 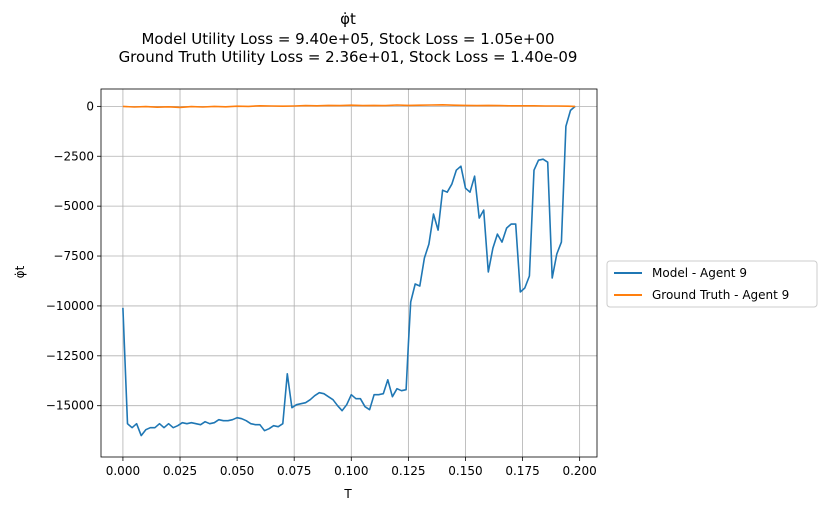 I want to click on x-tick-label: 0.175, so click(x=522, y=471).